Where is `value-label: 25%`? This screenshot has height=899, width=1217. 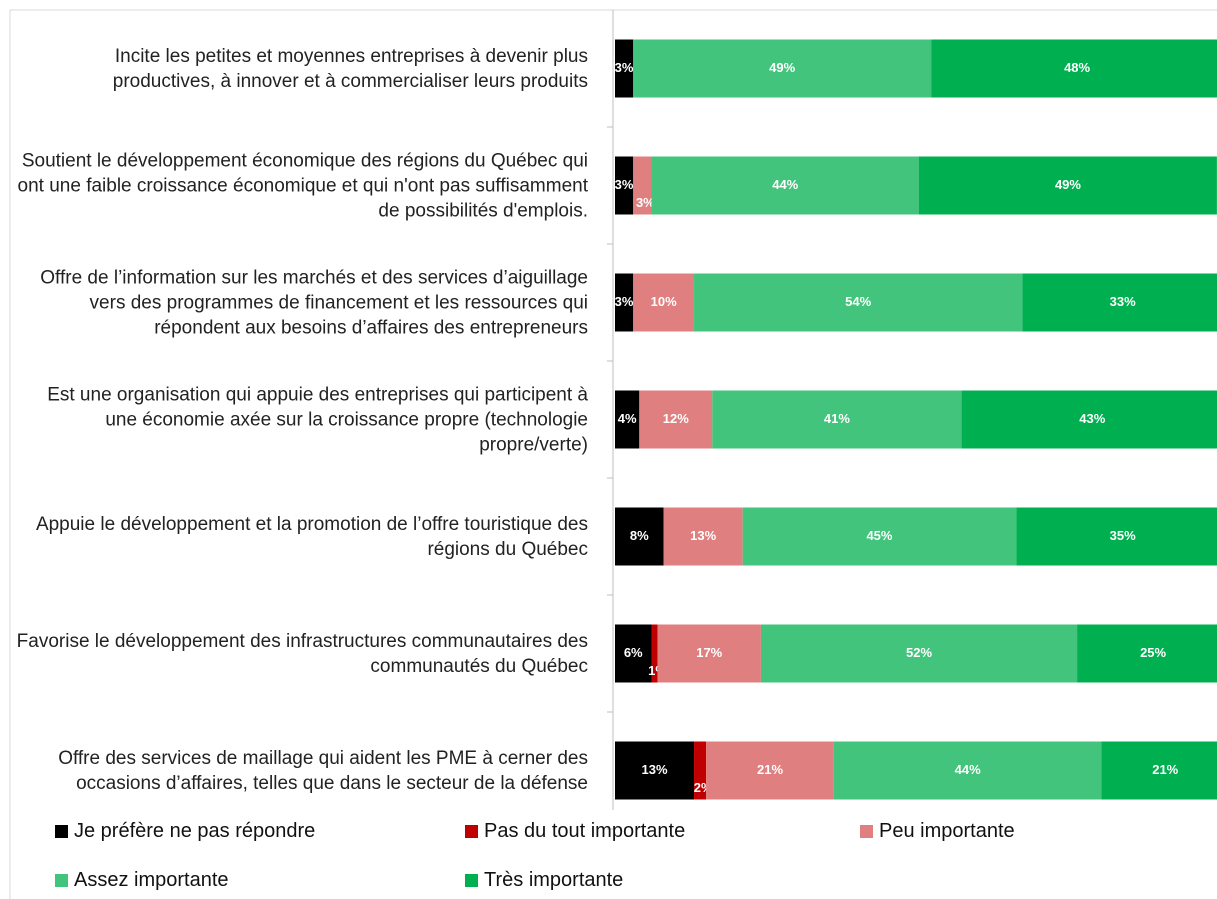
value-label: 25% is located at coordinates (1153, 652).